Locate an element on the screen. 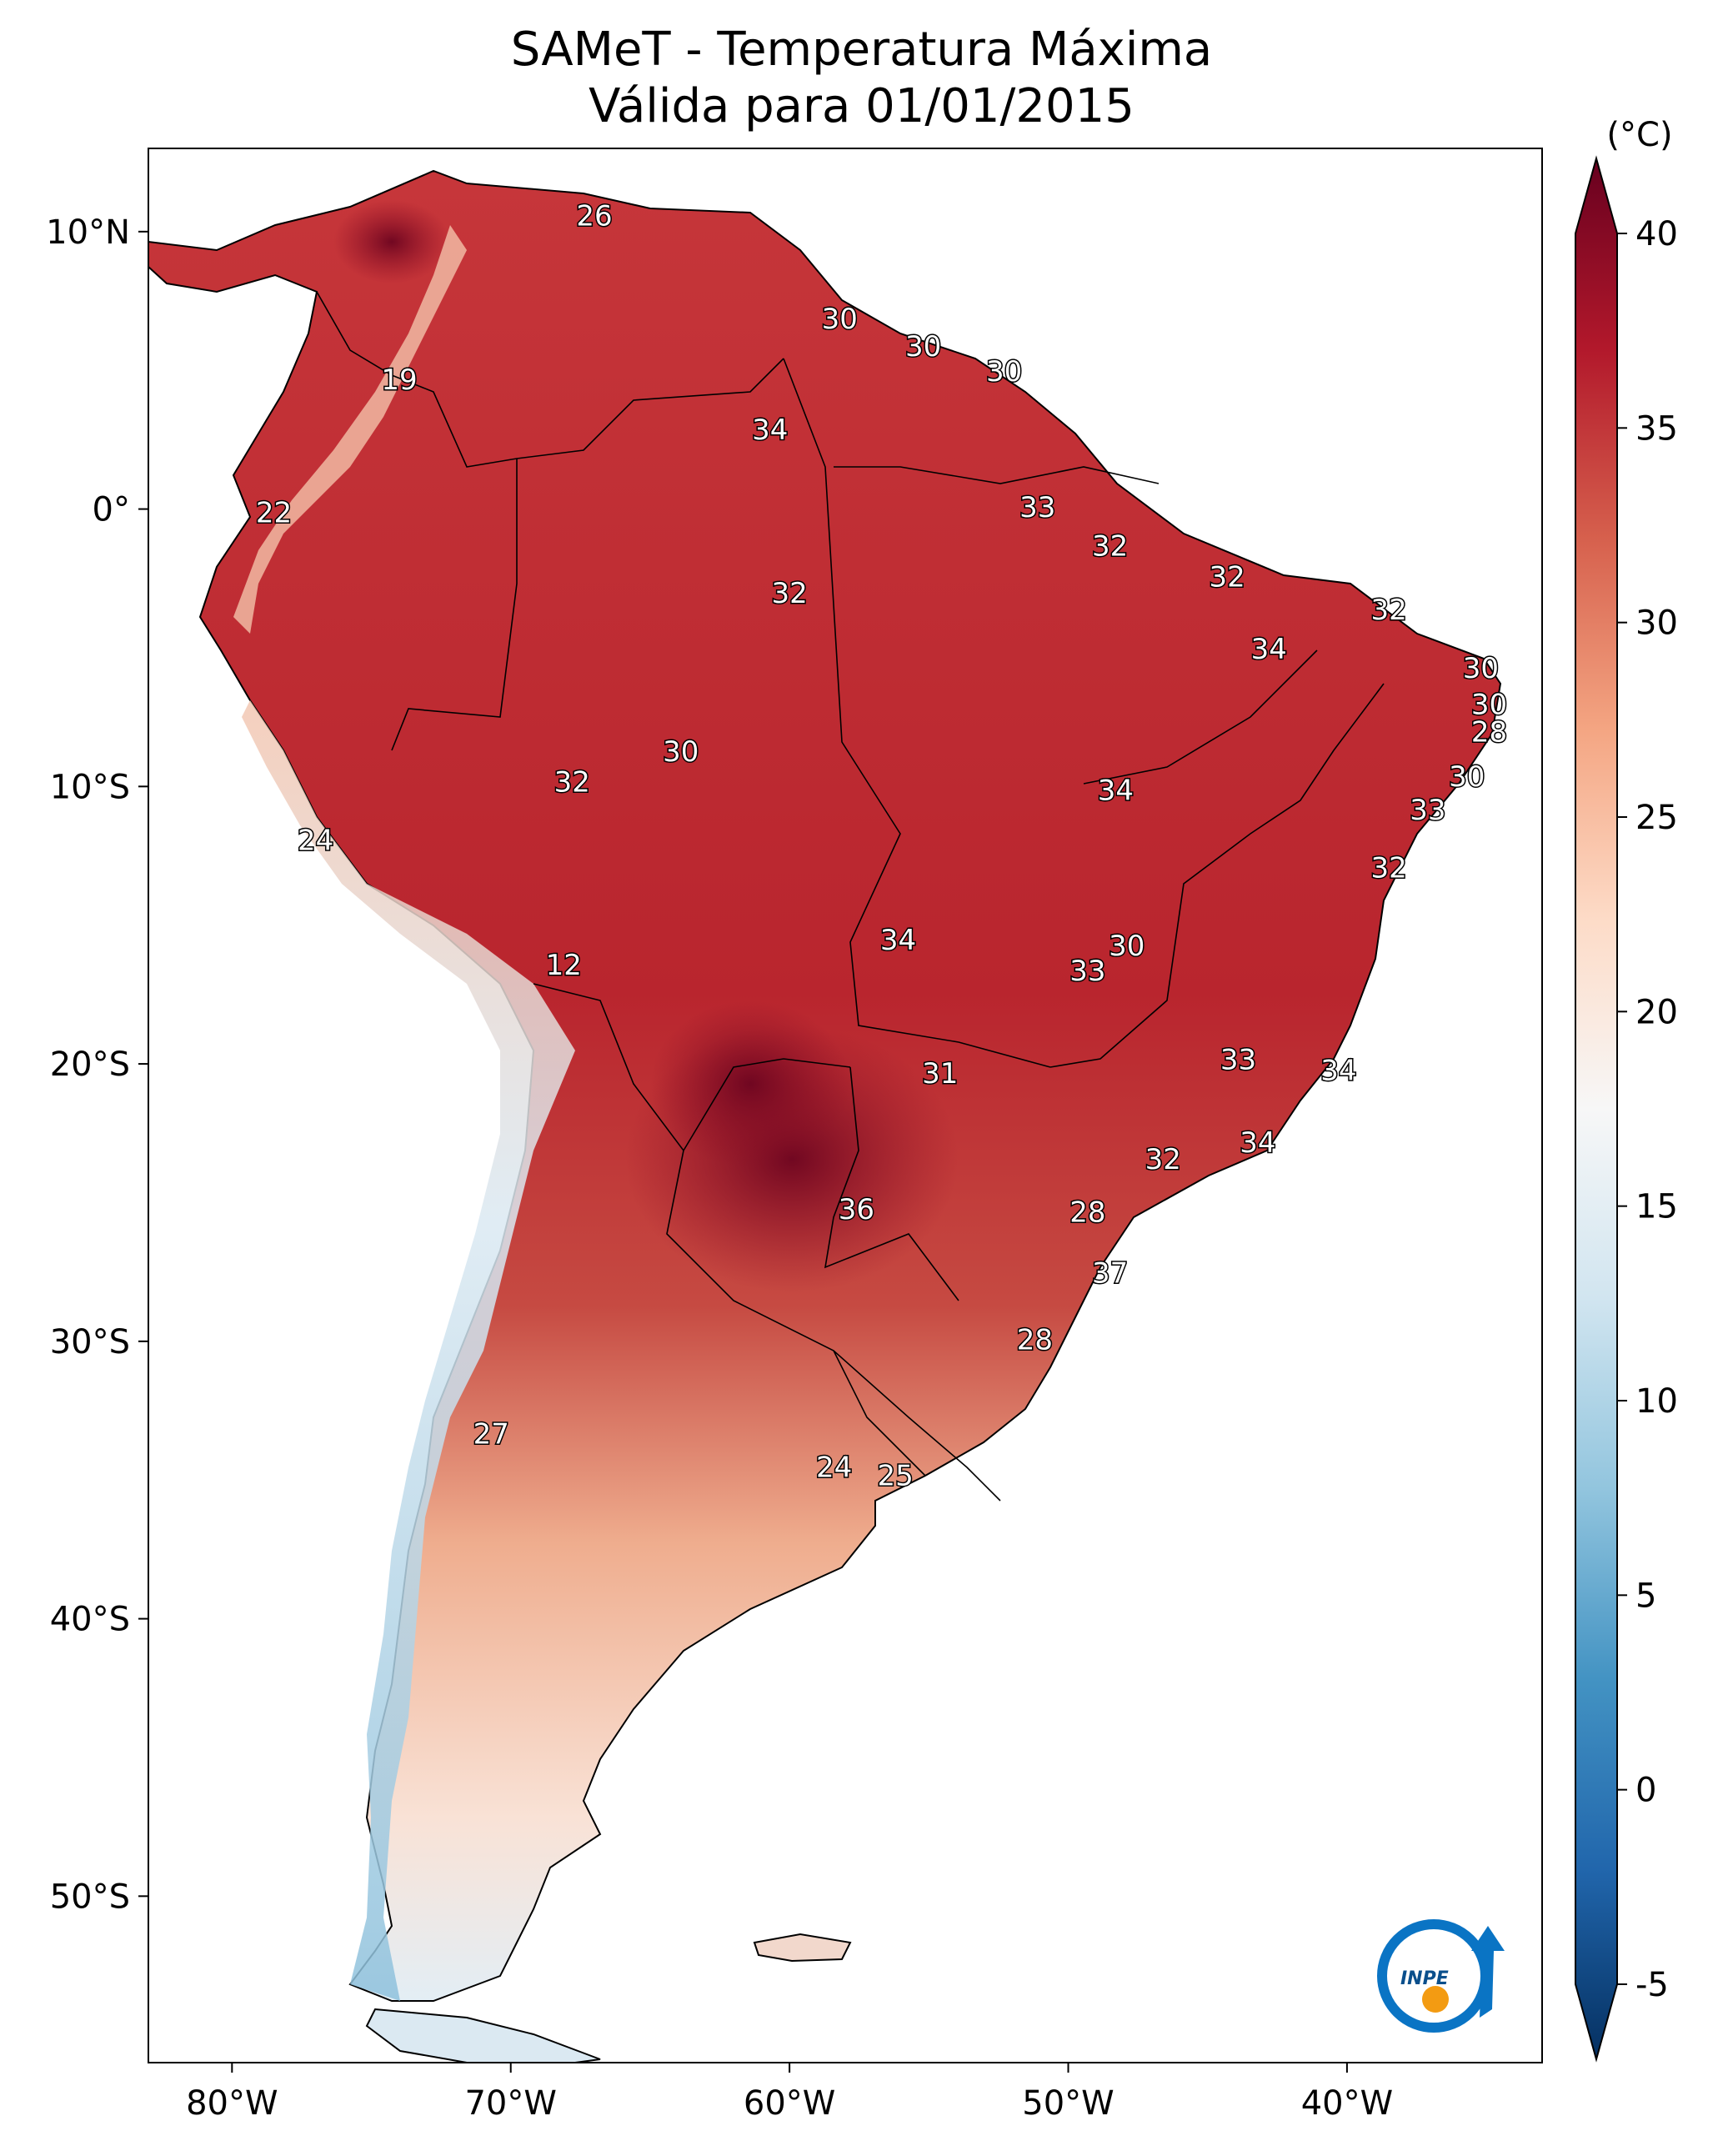  lat-tick-label: 0° is located at coordinates (112, 510).